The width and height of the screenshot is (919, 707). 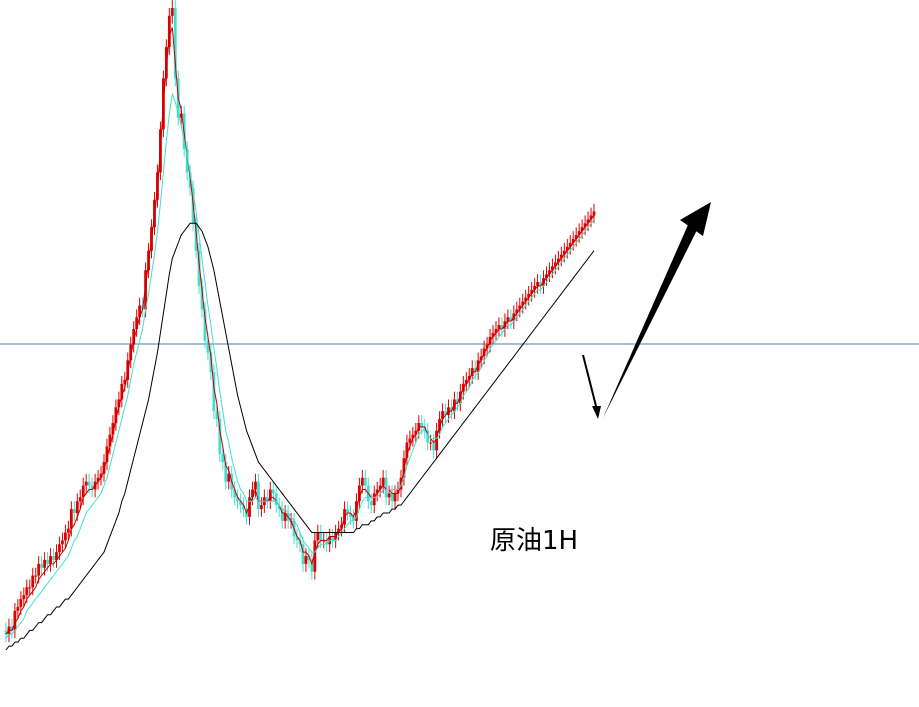 I want to click on arrow-layer, so click(x=646, y=310).